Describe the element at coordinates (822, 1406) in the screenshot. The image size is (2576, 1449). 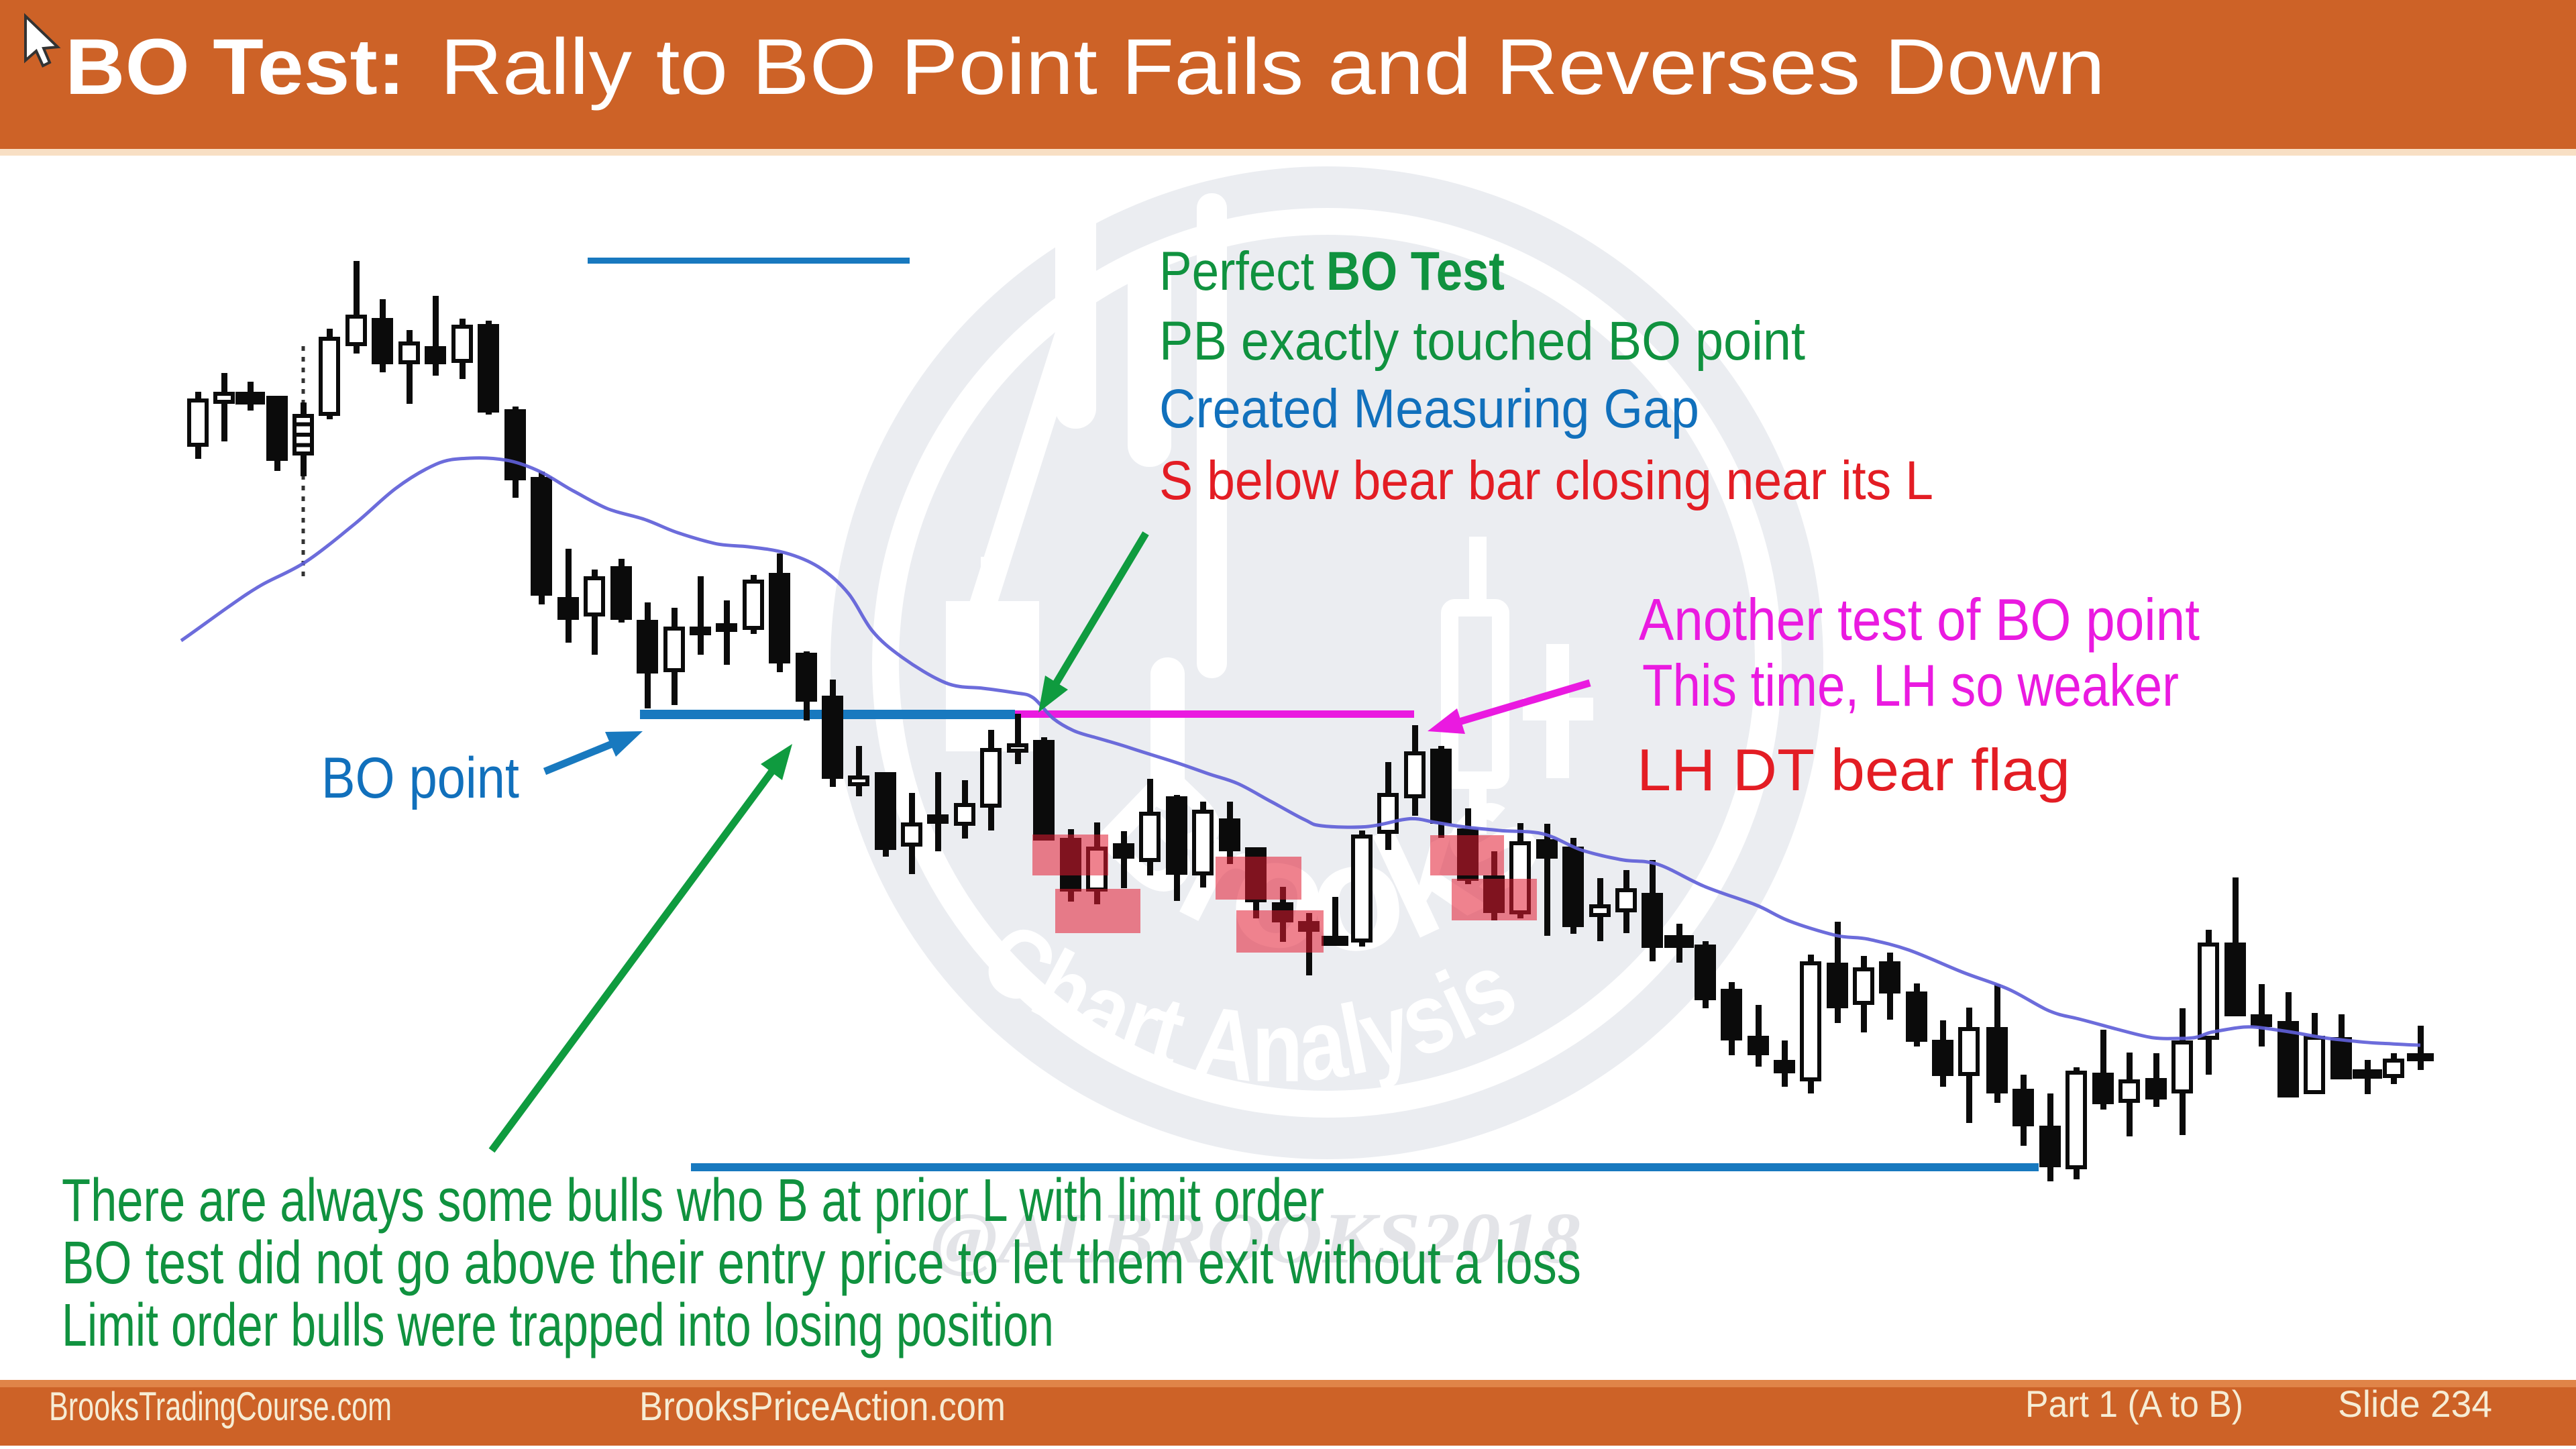
I see `svg-text: BrooksPriceAction.com` at that location.